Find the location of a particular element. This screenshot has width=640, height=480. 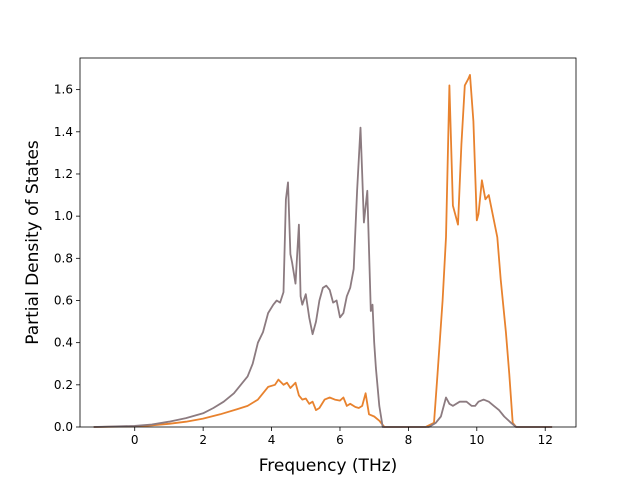

x-axis-label: Frequency (THz) is located at coordinates (328, 466).